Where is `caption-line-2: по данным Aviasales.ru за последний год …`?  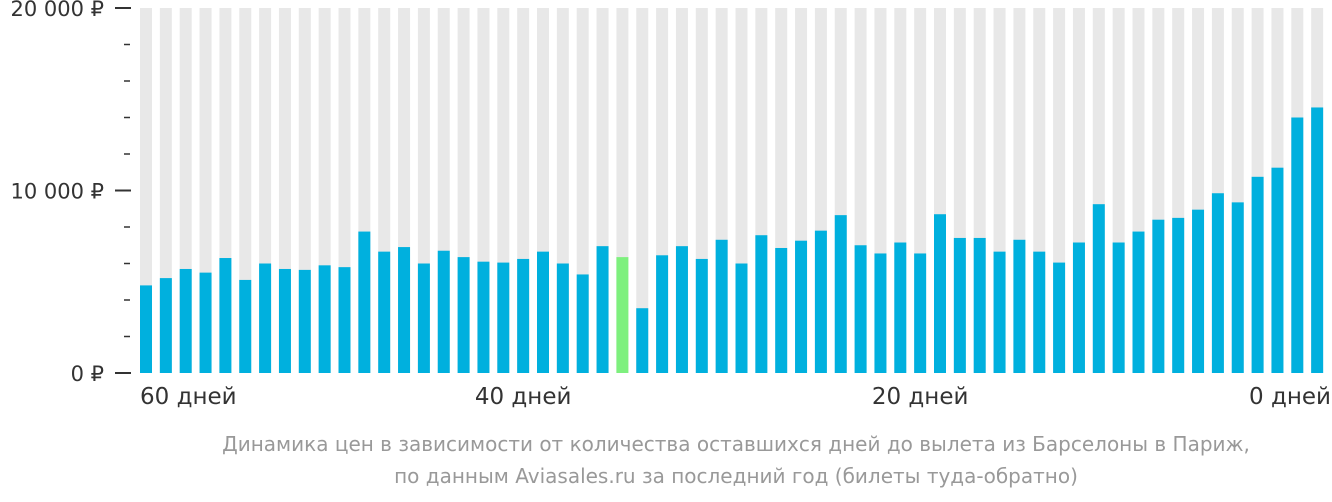 caption-line-2: по данным Aviasales.ru за последний год … is located at coordinates (736, 476).